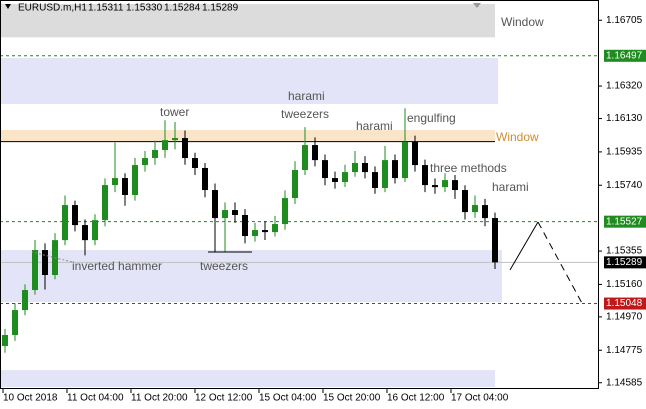 The image size is (646, 409). I want to click on annotation: tower, so click(174, 112).